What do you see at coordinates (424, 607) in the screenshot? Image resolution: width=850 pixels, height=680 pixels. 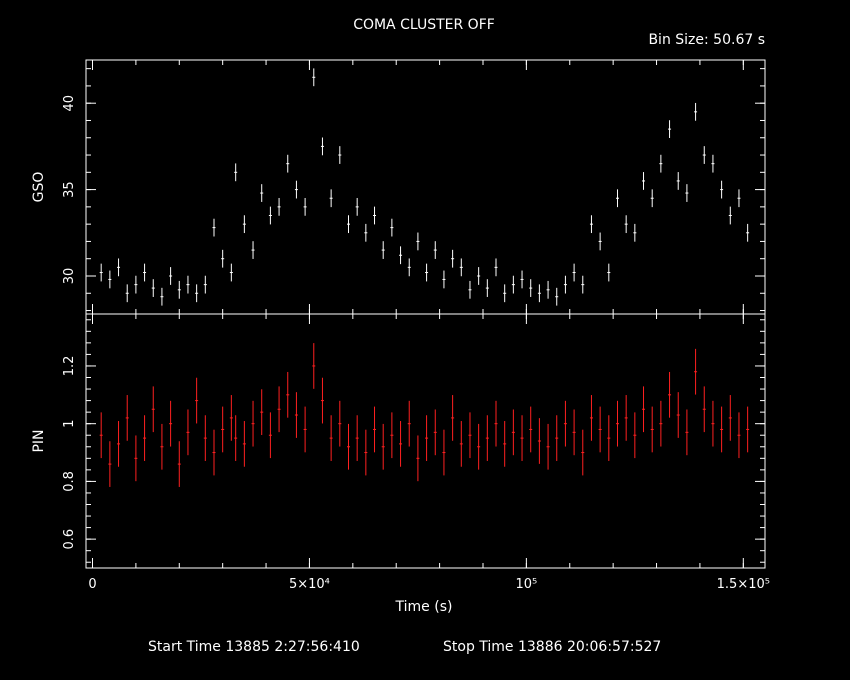 I see `x-axis-label: Time (s)` at bounding box center [424, 607].